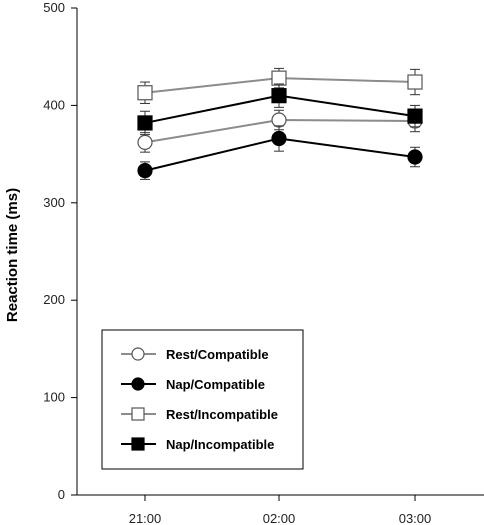  Describe the element at coordinates (12, 255) in the screenshot. I see `y-axis-title: Reaction time (ms)` at that location.